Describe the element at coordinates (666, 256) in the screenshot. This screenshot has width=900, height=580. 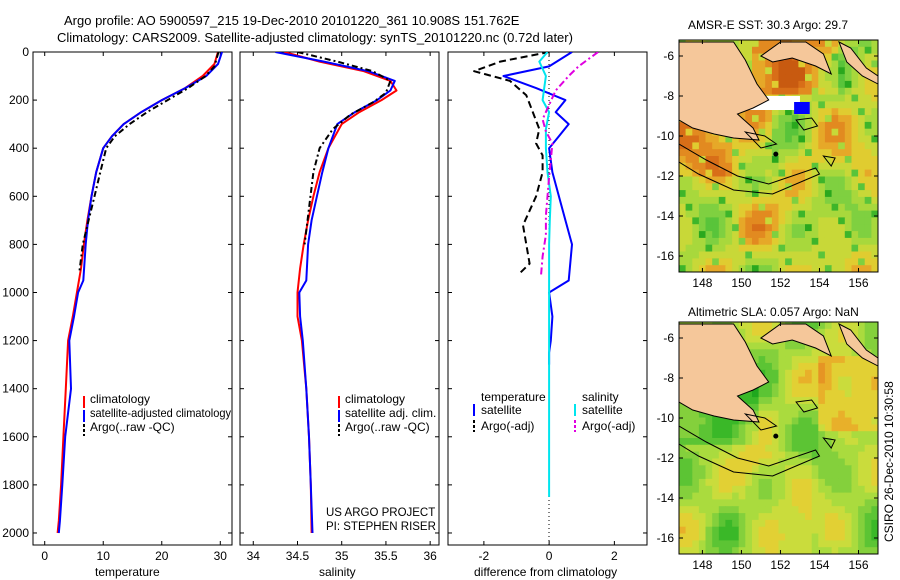
I see `map-y-tick-label: -16` at that location.